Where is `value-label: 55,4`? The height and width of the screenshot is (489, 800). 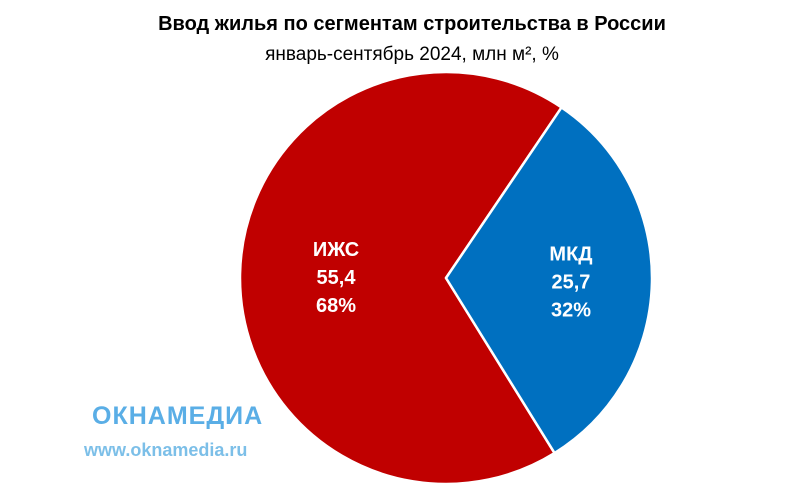
value-label: 55,4 is located at coordinates (337, 278).